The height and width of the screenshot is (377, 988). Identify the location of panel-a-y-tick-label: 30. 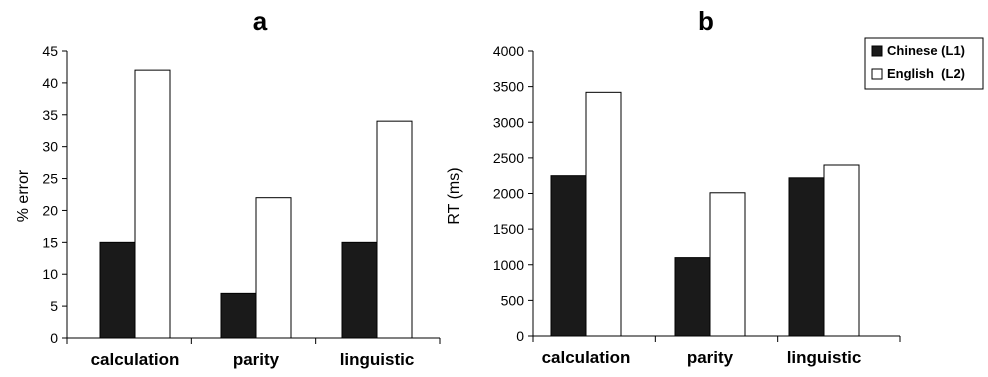
(50, 147).